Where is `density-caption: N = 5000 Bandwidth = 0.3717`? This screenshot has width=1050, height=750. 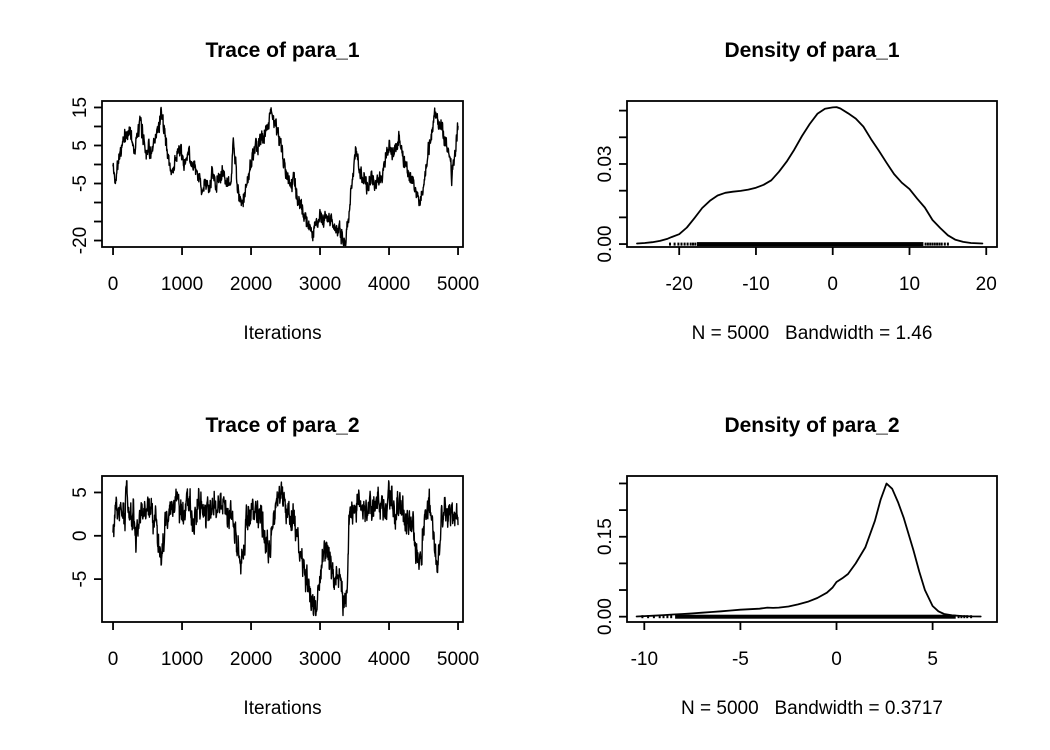
density-caption: N = 5000 Bandwidth = 0.3717 is located at coordinates (812, 708).